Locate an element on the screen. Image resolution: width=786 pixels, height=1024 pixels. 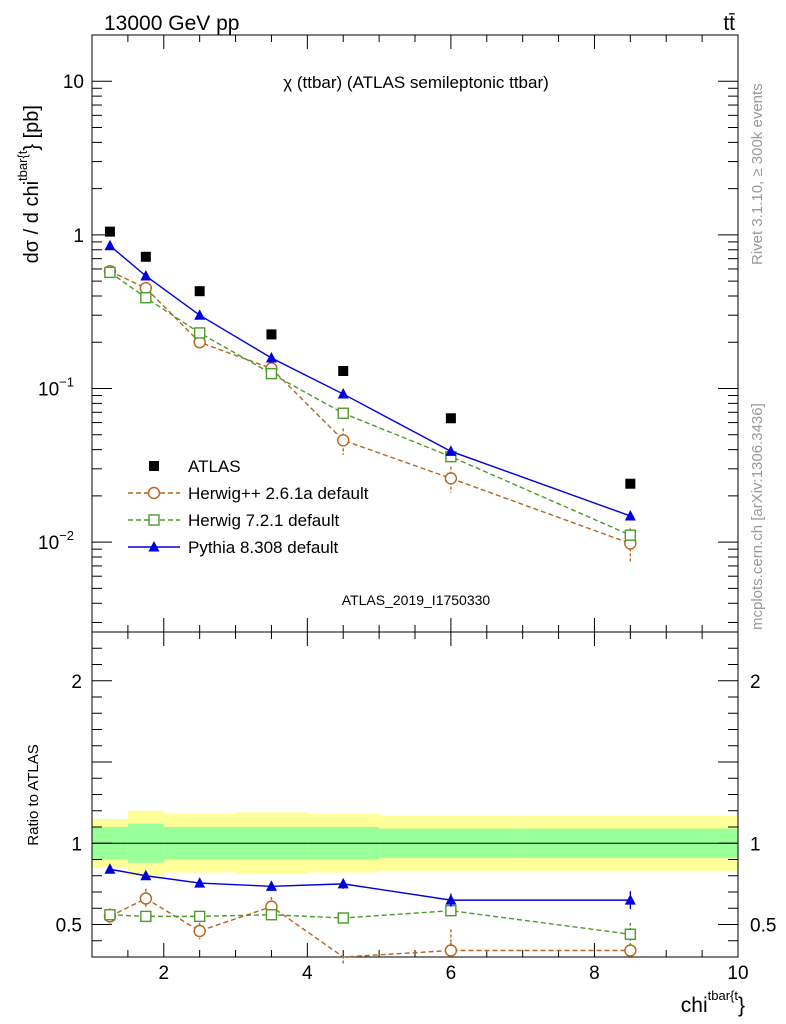
y-axis-label: dσ / d chitbar{t} [pb] is located at coordinates (29, 184).